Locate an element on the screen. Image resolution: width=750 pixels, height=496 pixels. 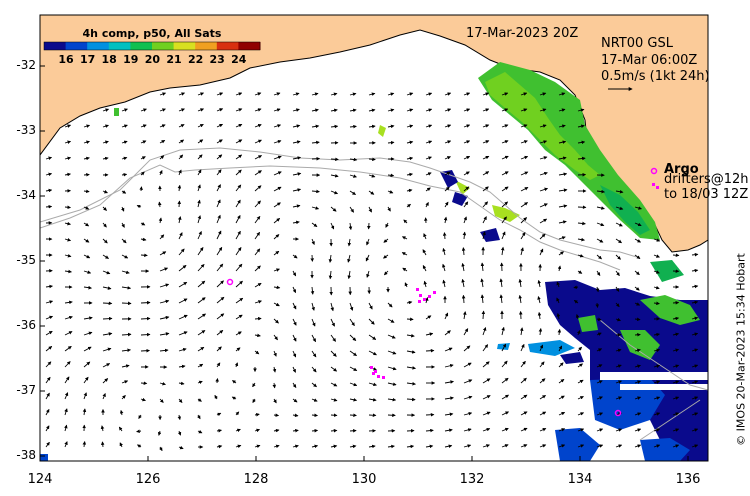
drifters-legend-line2: to 18/03 12Z is located at coordinates (706, 194).